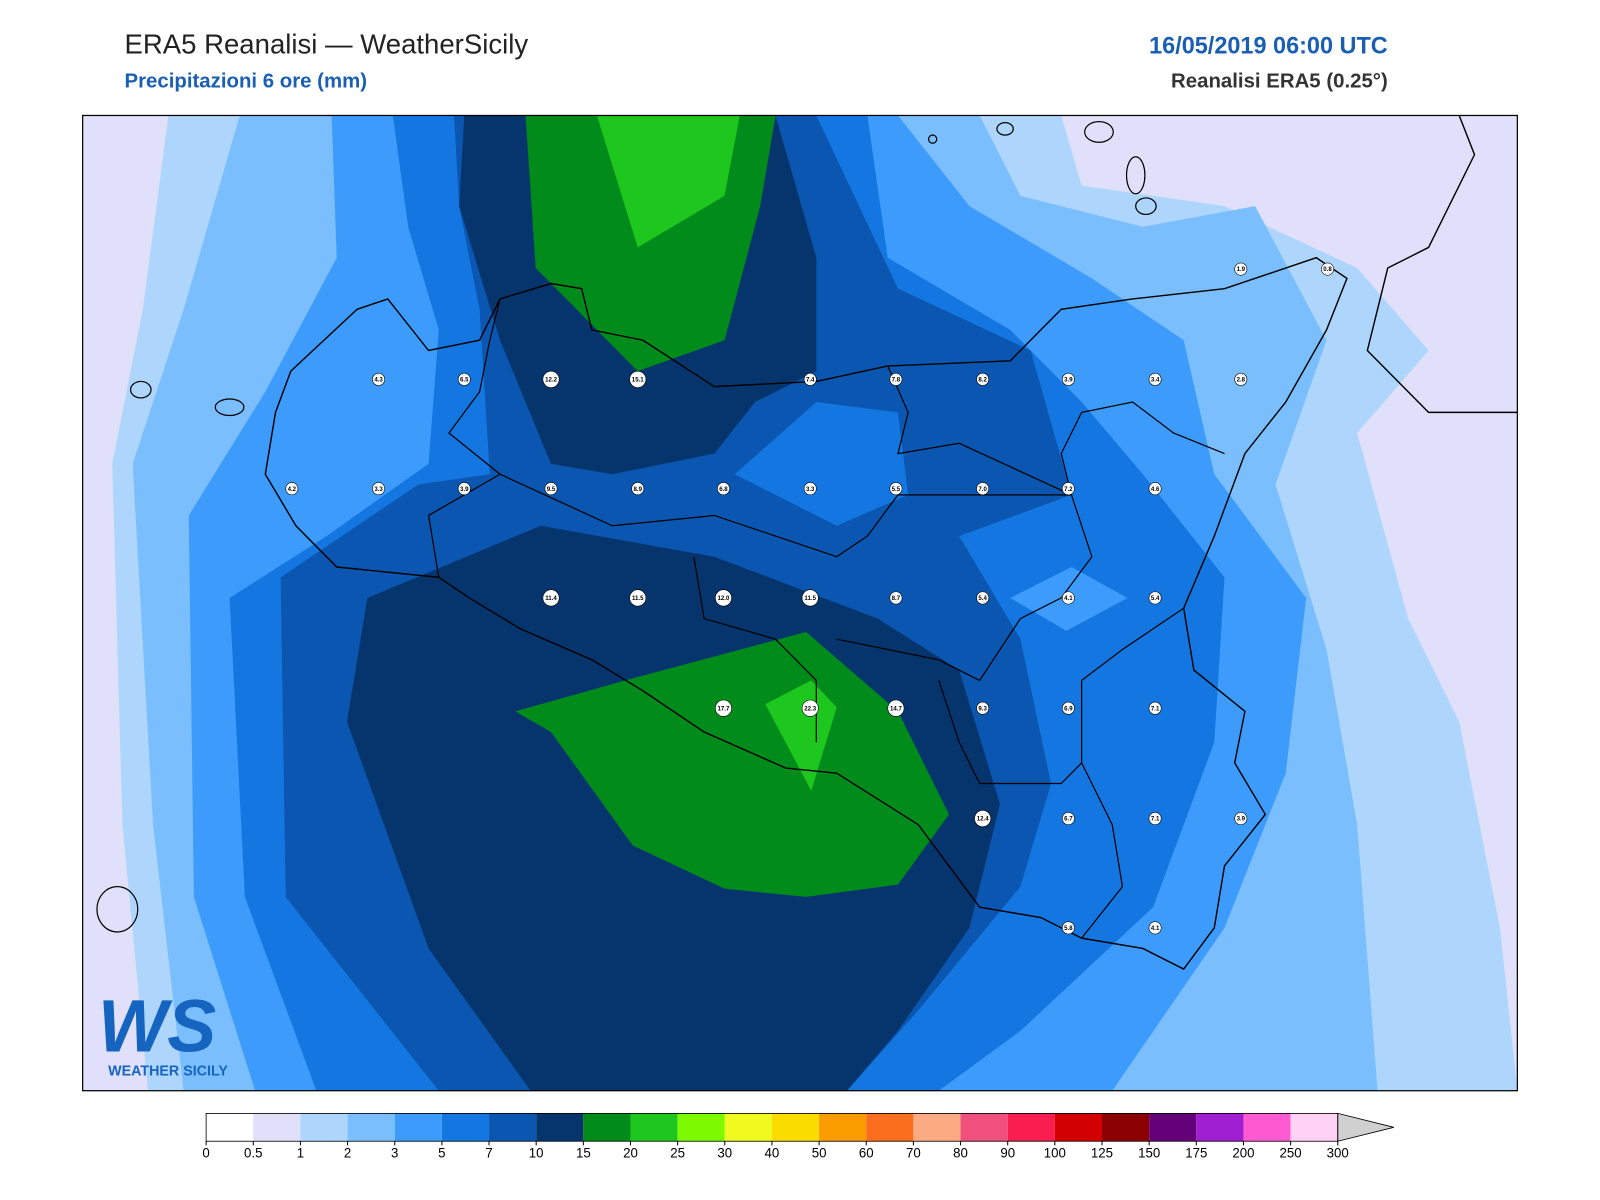  What do you see at coordinates (292, 489) in the screenshot?
I see `station-value: 4.2` at bounding box center [292, 489].